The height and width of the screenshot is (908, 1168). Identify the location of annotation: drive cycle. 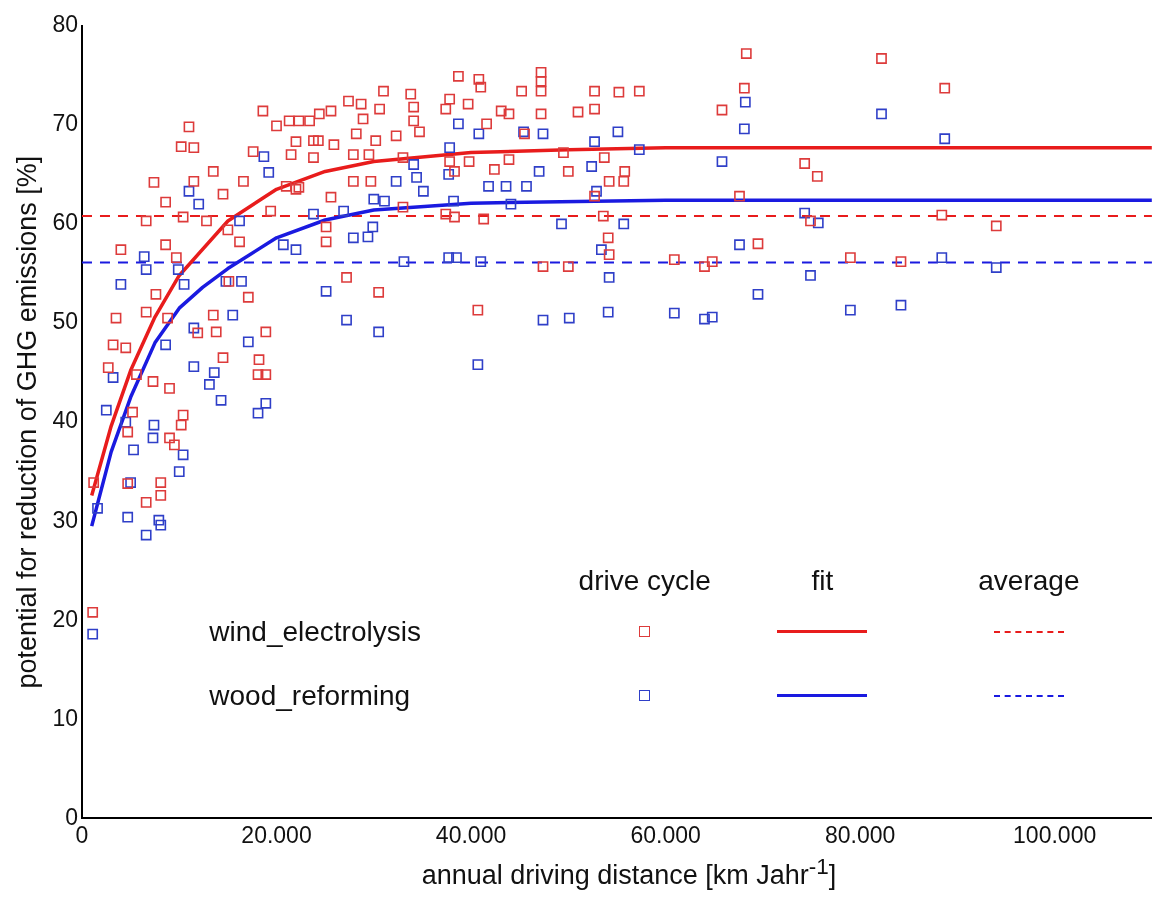
(644, 580).